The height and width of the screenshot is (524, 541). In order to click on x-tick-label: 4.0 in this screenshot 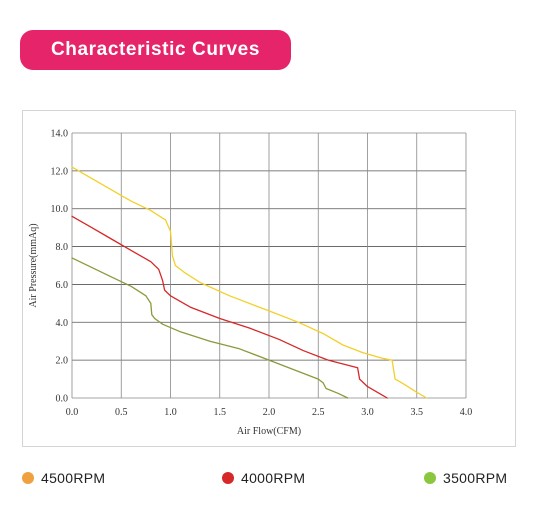, I will do `click(466, 412)`.